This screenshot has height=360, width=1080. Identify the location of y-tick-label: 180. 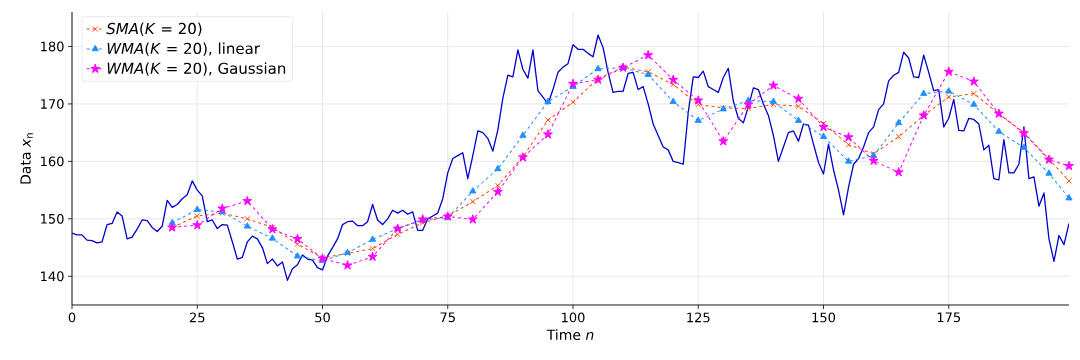
(52, 46).